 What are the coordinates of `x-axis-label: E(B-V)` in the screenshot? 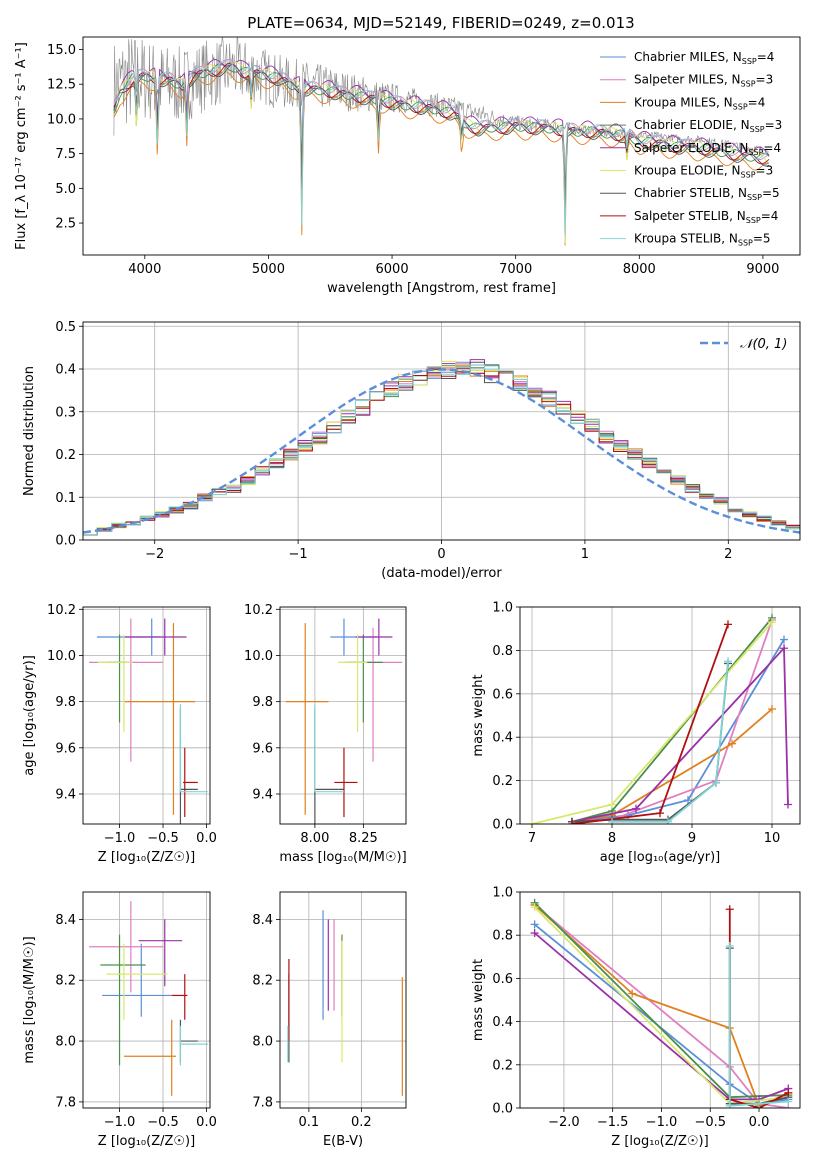 It's located at (343, 1141).